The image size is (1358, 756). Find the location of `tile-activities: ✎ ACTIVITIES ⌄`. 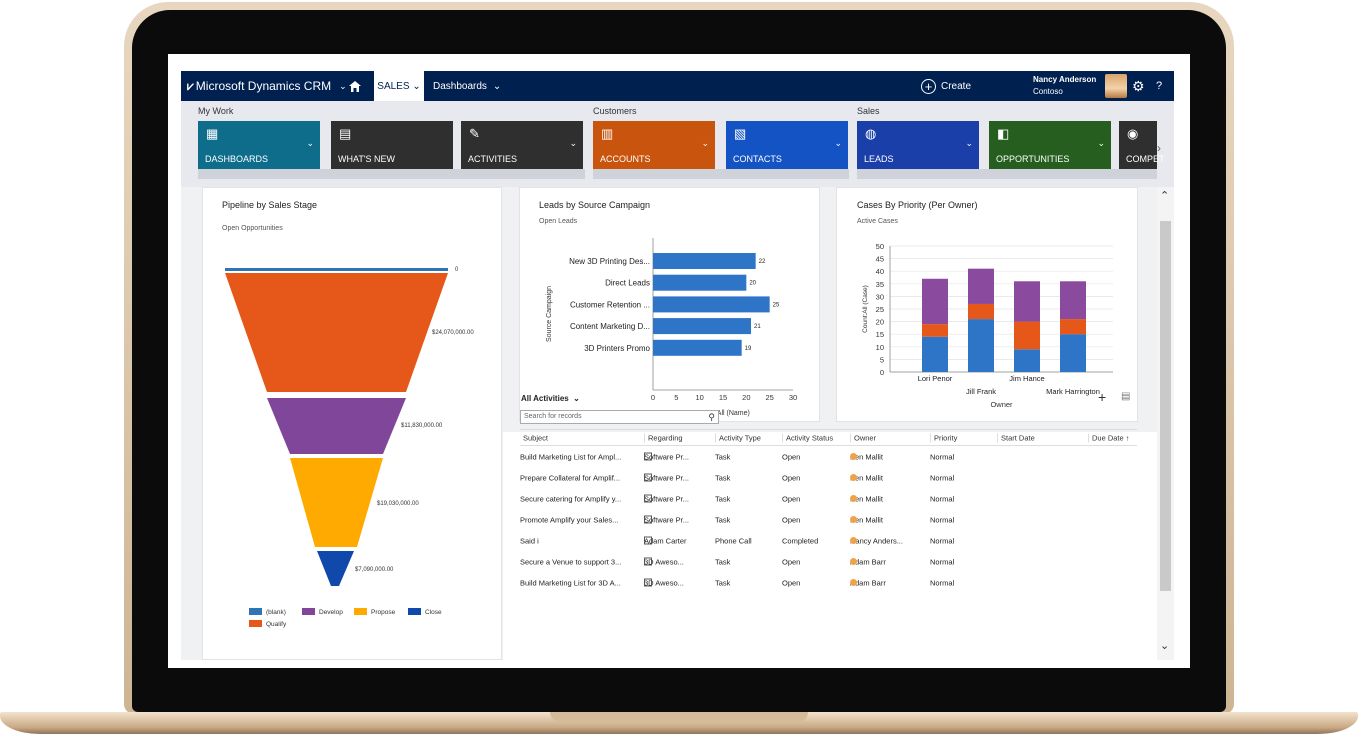

tile-activities: ✎ ACTIVITIES ⌄ is located at coordinates (522, 145).